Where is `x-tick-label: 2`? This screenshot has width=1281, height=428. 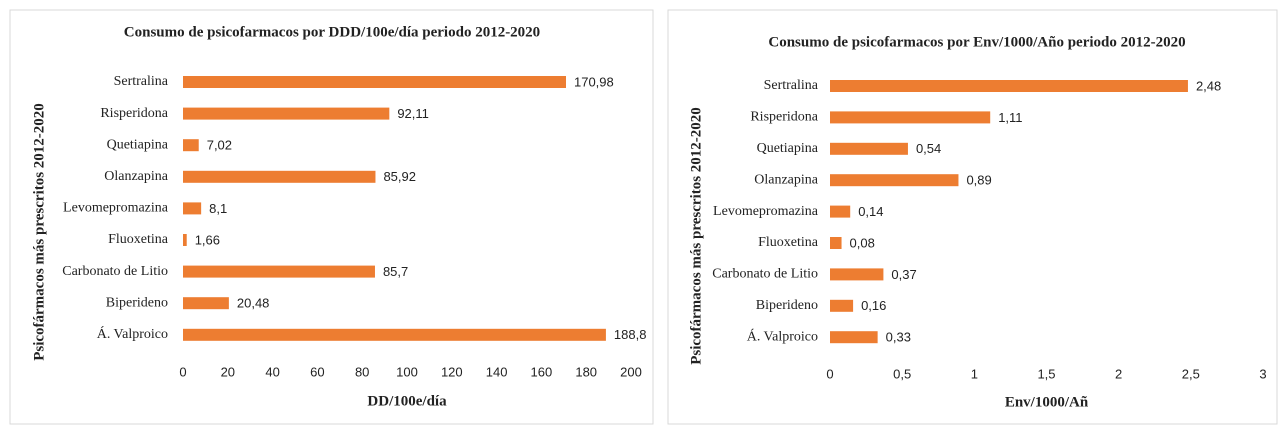
x-tick-label: 2 is located at coordinates (1118, 373).